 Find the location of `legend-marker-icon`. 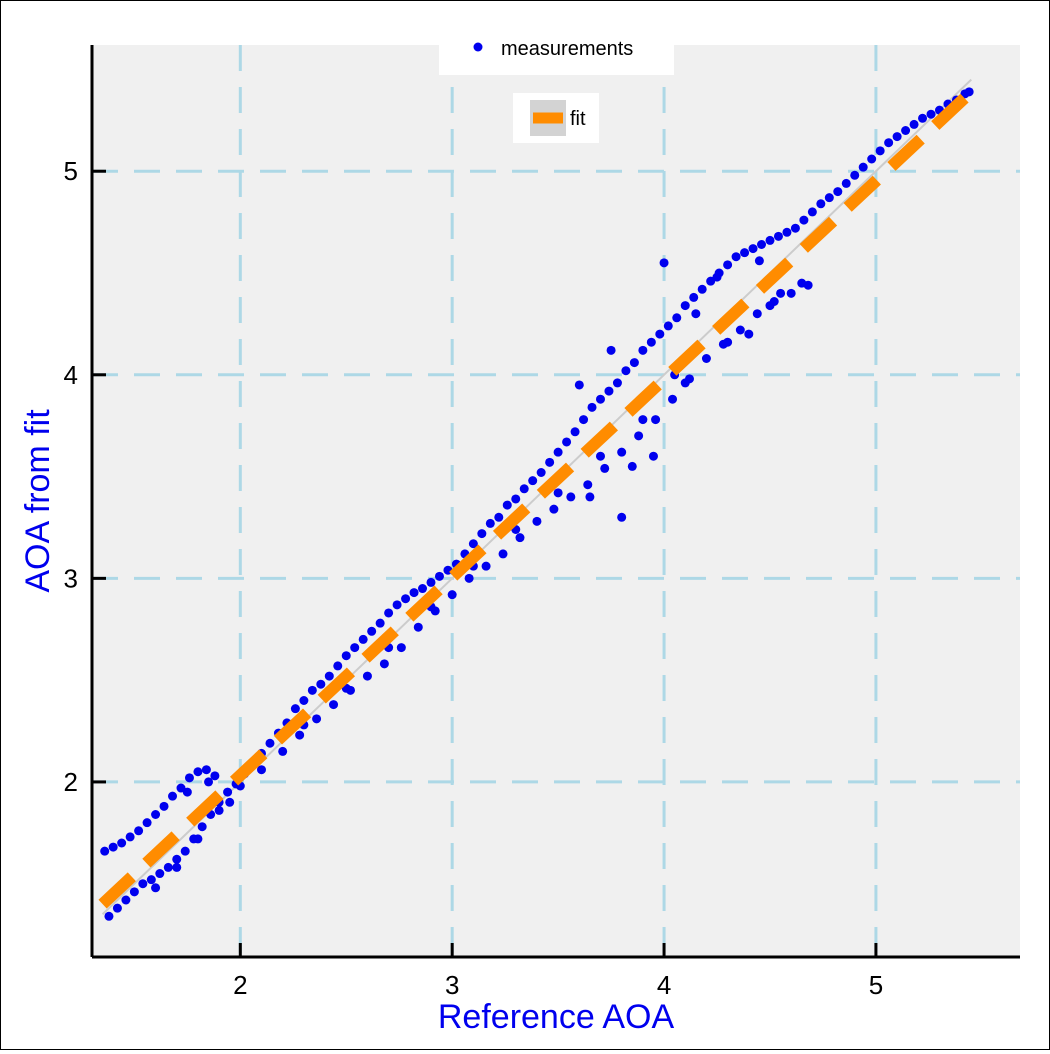

legend-marker-icon is located at coordinates (478, 47).